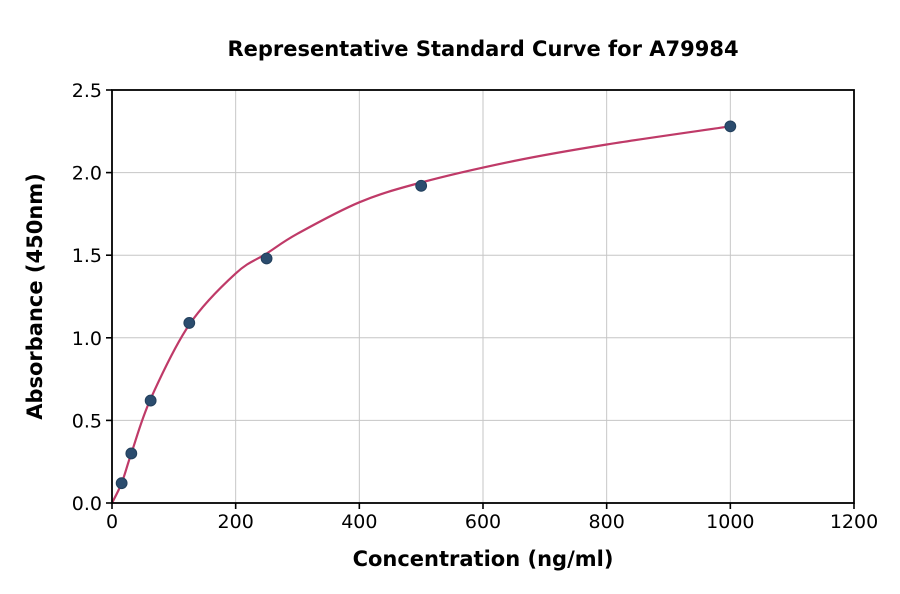 This screenshot has height=594, width=900. I want to click on y-tick-label: 1.5, so click(87, 256).